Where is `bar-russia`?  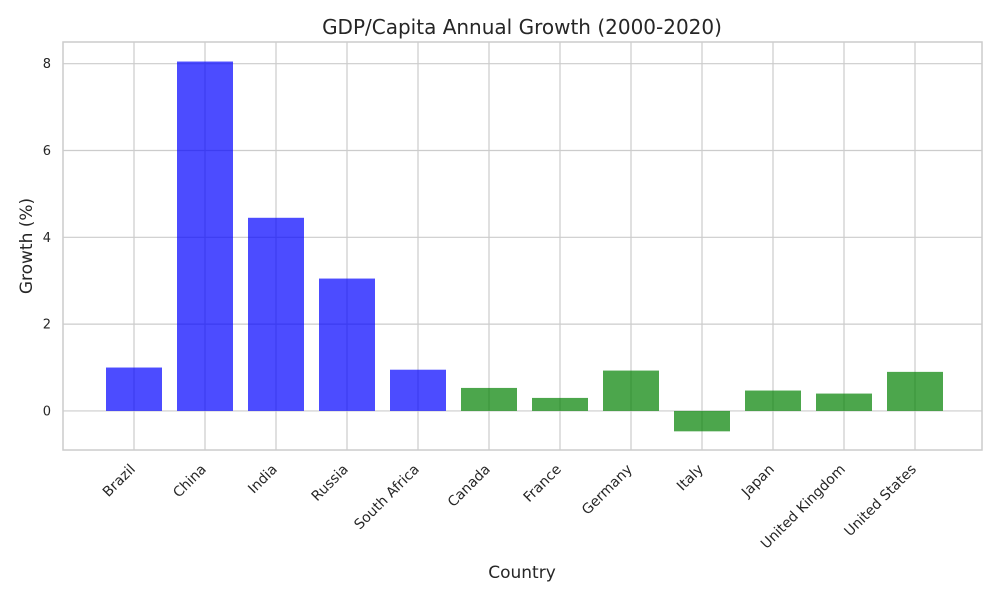 bar-russia is located at coordinates (347, 344).